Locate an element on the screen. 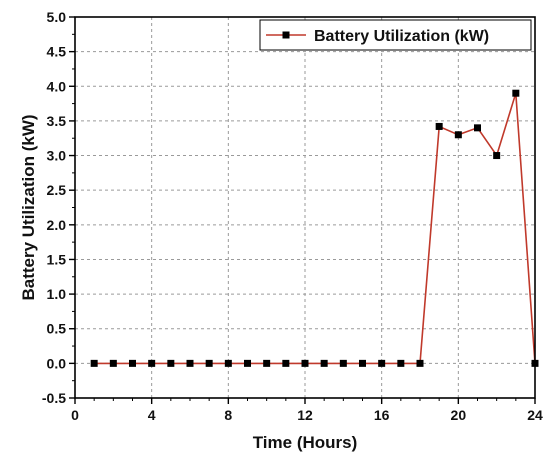  y-tick-label: -0.5 is located at coordinates (54, 398).